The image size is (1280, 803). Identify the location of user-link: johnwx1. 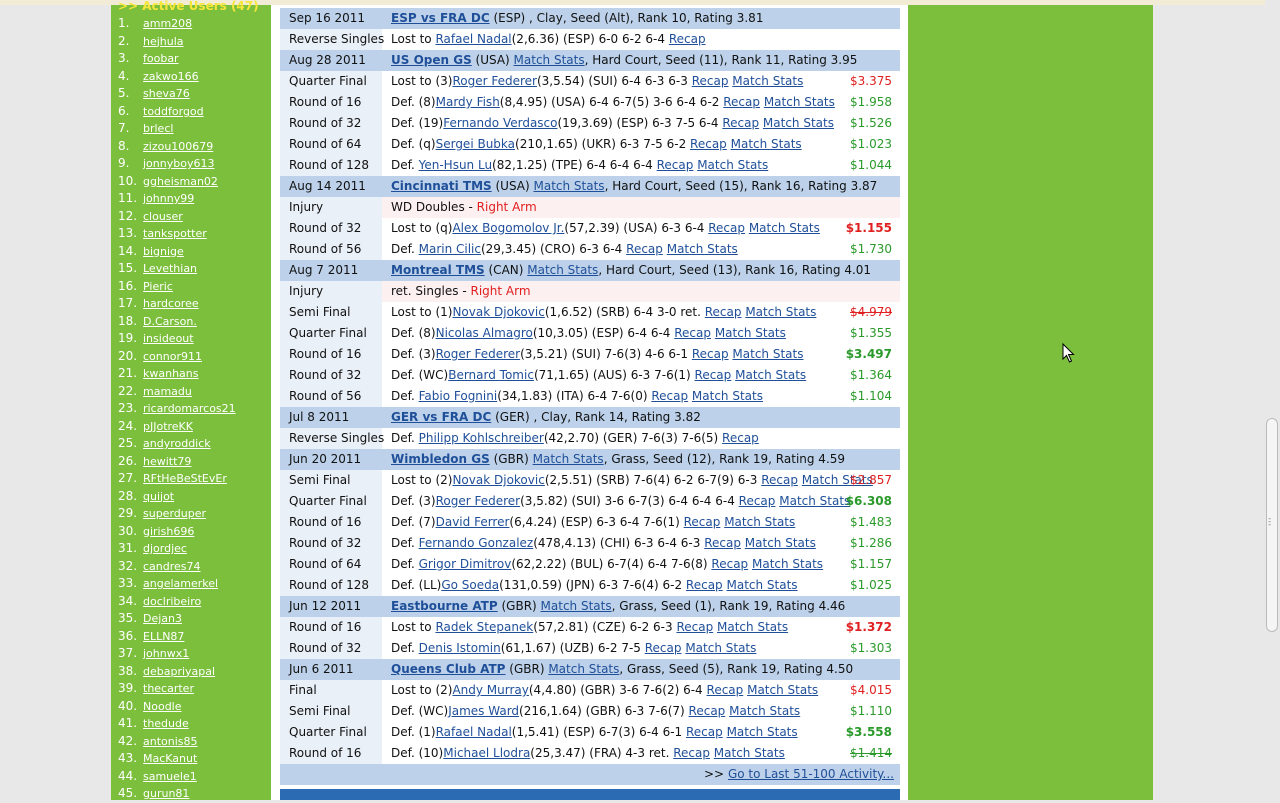
(166, 653).